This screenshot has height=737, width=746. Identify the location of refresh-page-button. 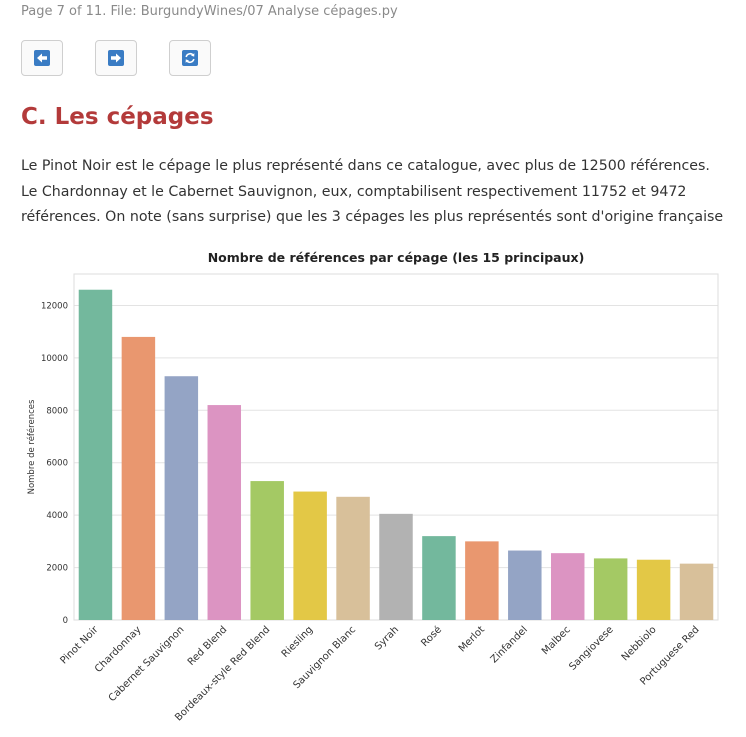
(190, 58).